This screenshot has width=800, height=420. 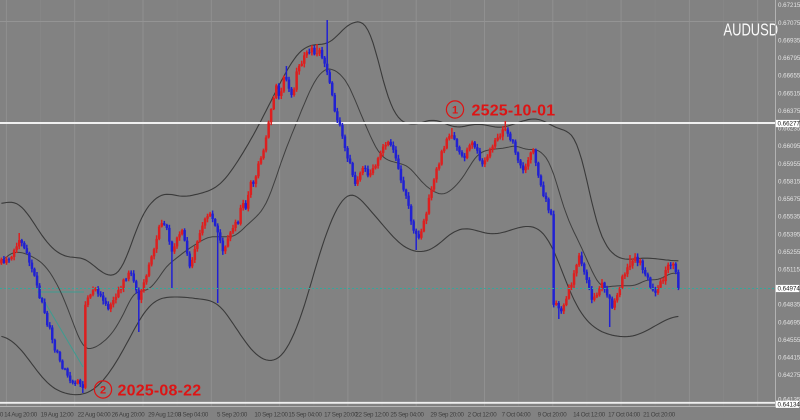 What do you see at coordinates (58, 415) in the screenshot?
I see `svg-text: 19 Aug 12:00` at bounding box center [58, 415].